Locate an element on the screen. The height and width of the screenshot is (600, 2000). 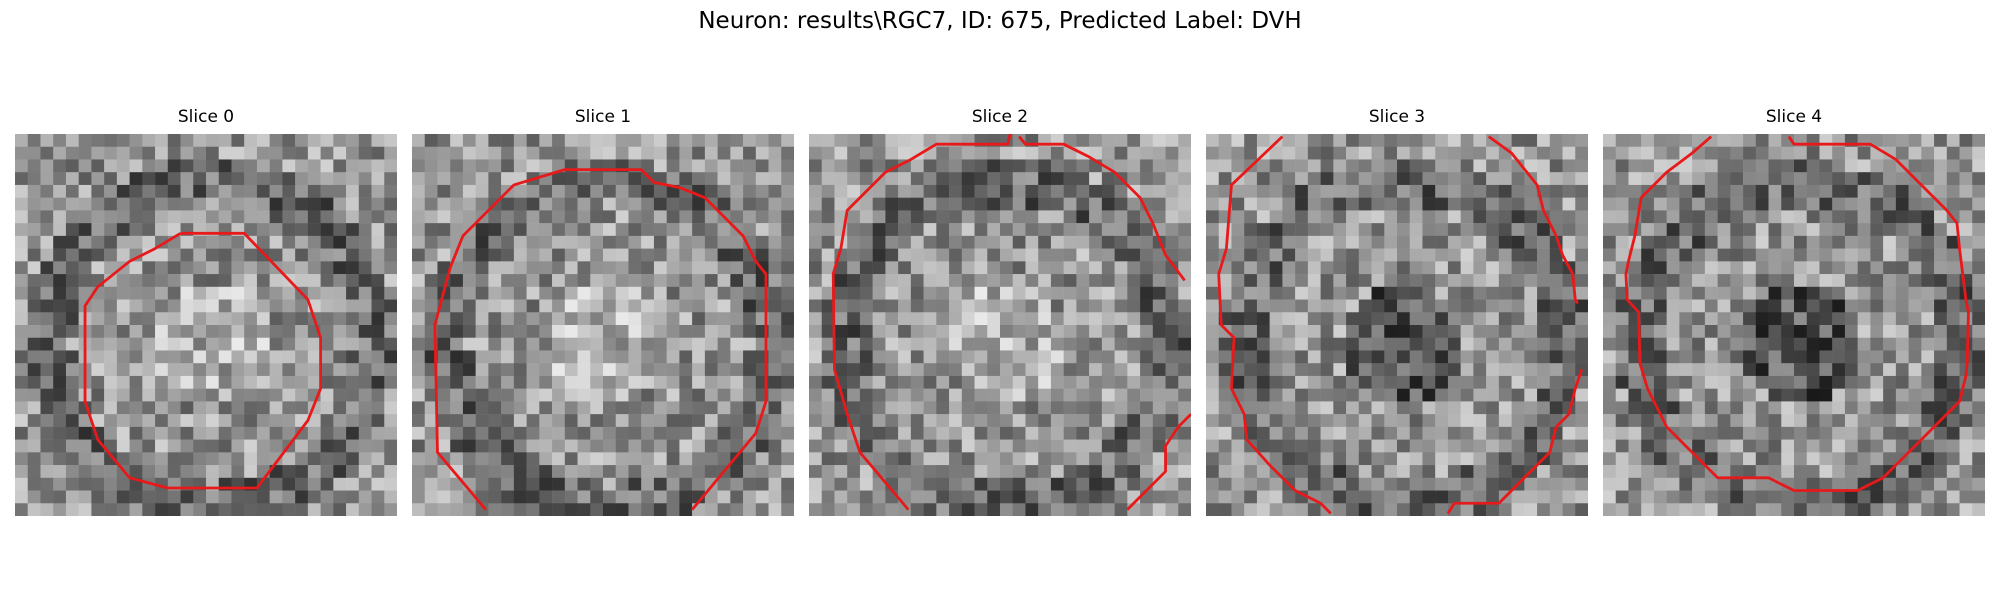
cell-contour-2c is located at coordinates (1158, 462).